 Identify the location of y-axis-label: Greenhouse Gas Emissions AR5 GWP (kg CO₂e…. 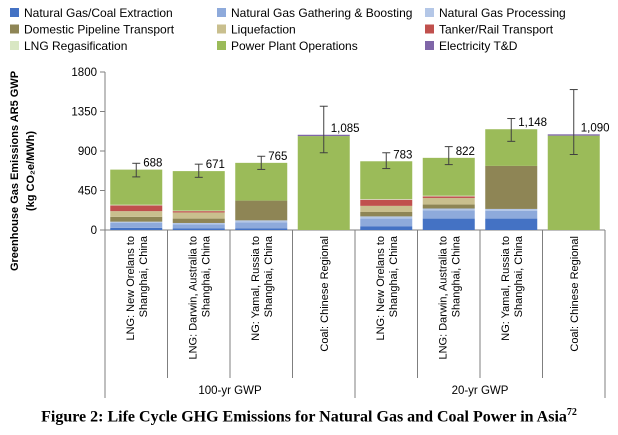
(23, 171).